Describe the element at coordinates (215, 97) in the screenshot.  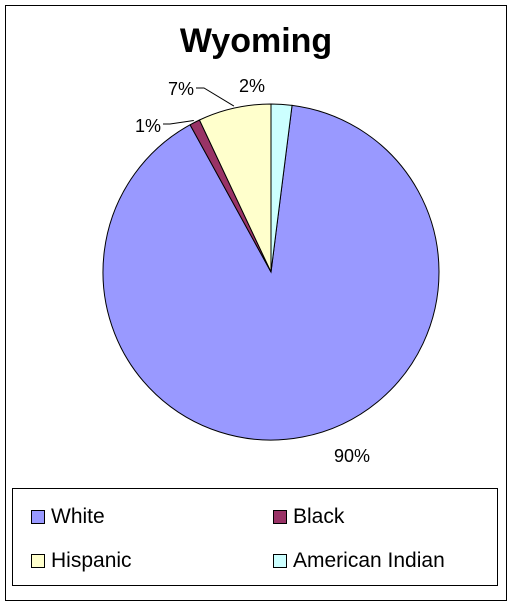
I see `leader-line-hispanic` at that location.